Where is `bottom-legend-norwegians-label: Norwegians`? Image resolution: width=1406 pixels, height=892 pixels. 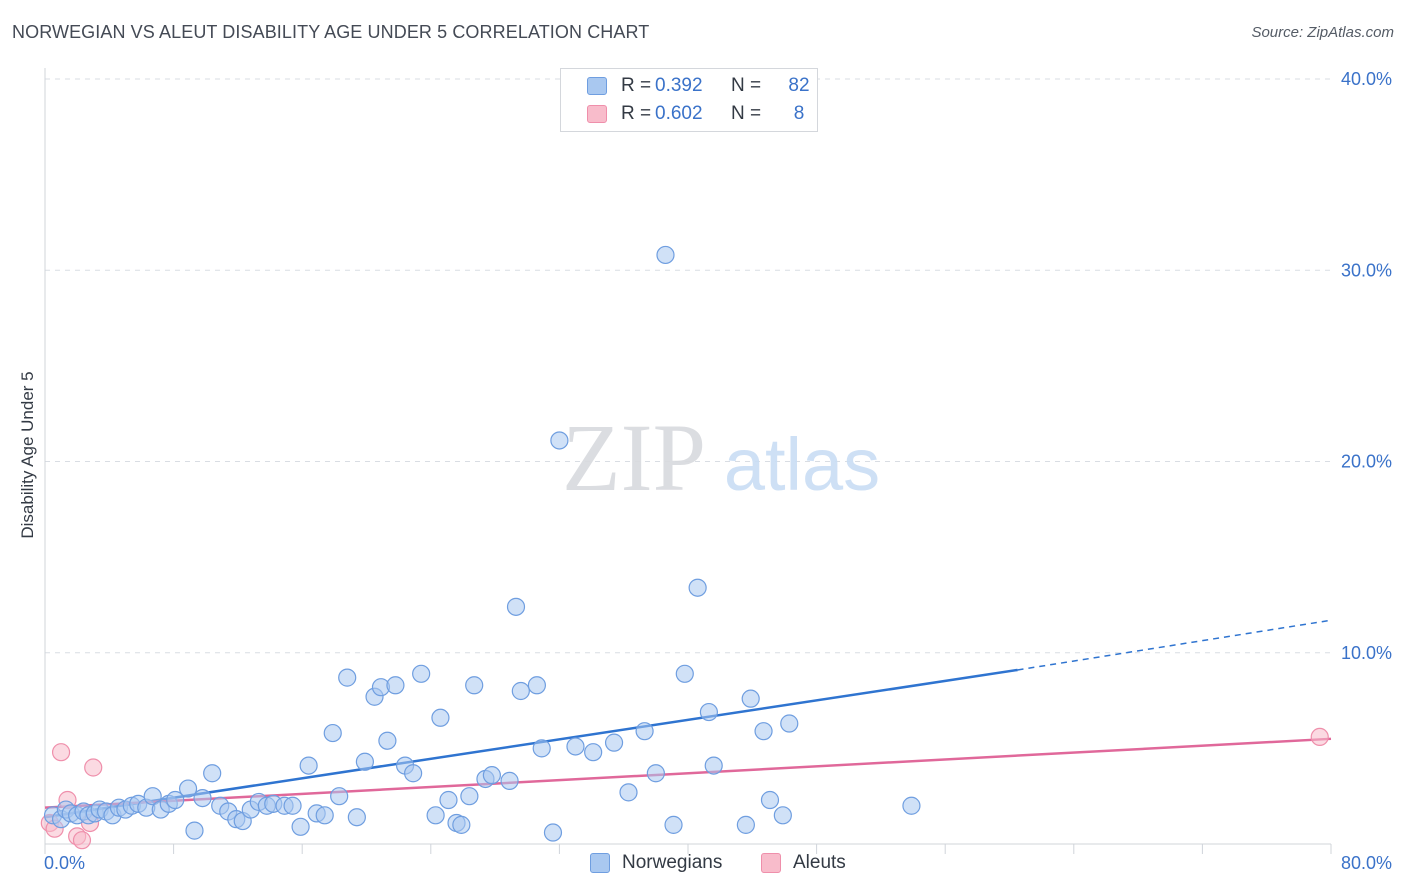
bottom-legend-norwegians-label: Norwegians is located at coordinates (672, 862).